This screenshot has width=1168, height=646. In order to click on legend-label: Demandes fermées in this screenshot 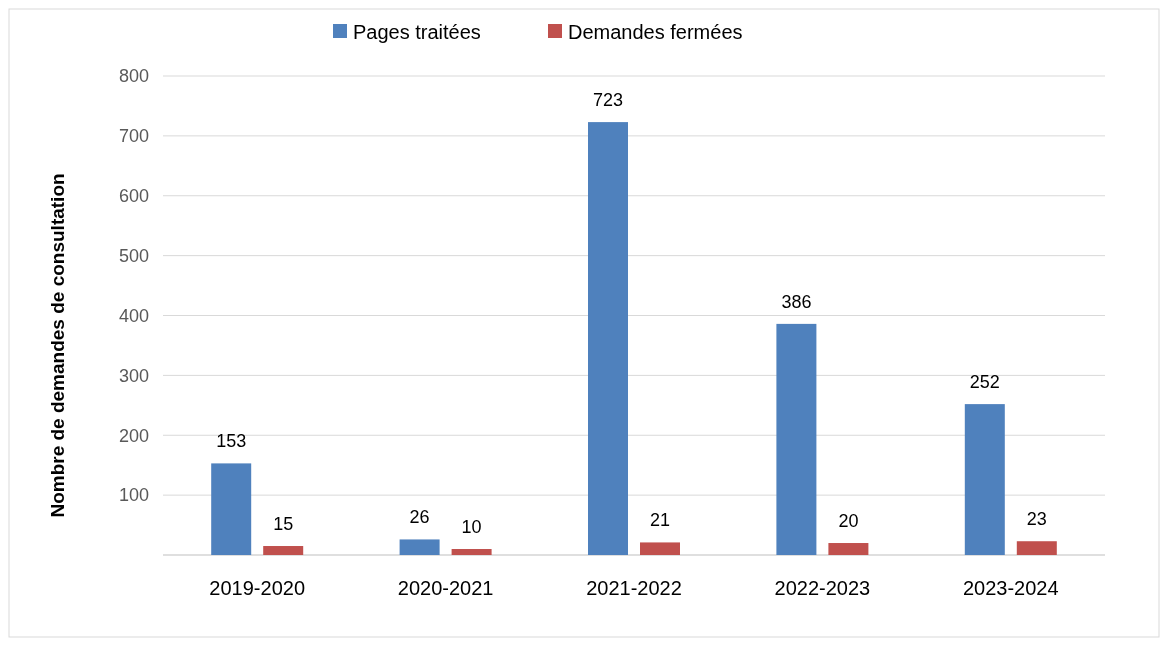, I will do `click(655, 32)`.